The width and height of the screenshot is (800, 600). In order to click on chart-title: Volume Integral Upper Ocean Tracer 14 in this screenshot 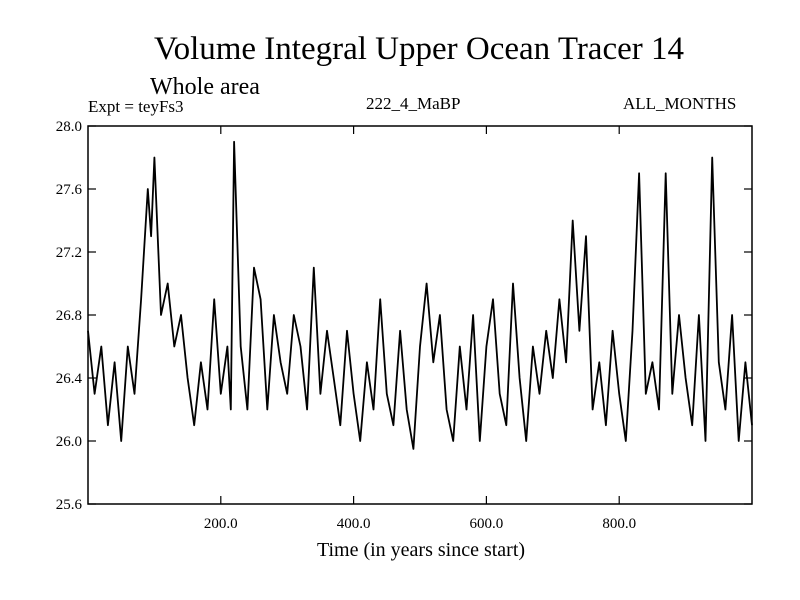, I will do `click(419, 49)`.